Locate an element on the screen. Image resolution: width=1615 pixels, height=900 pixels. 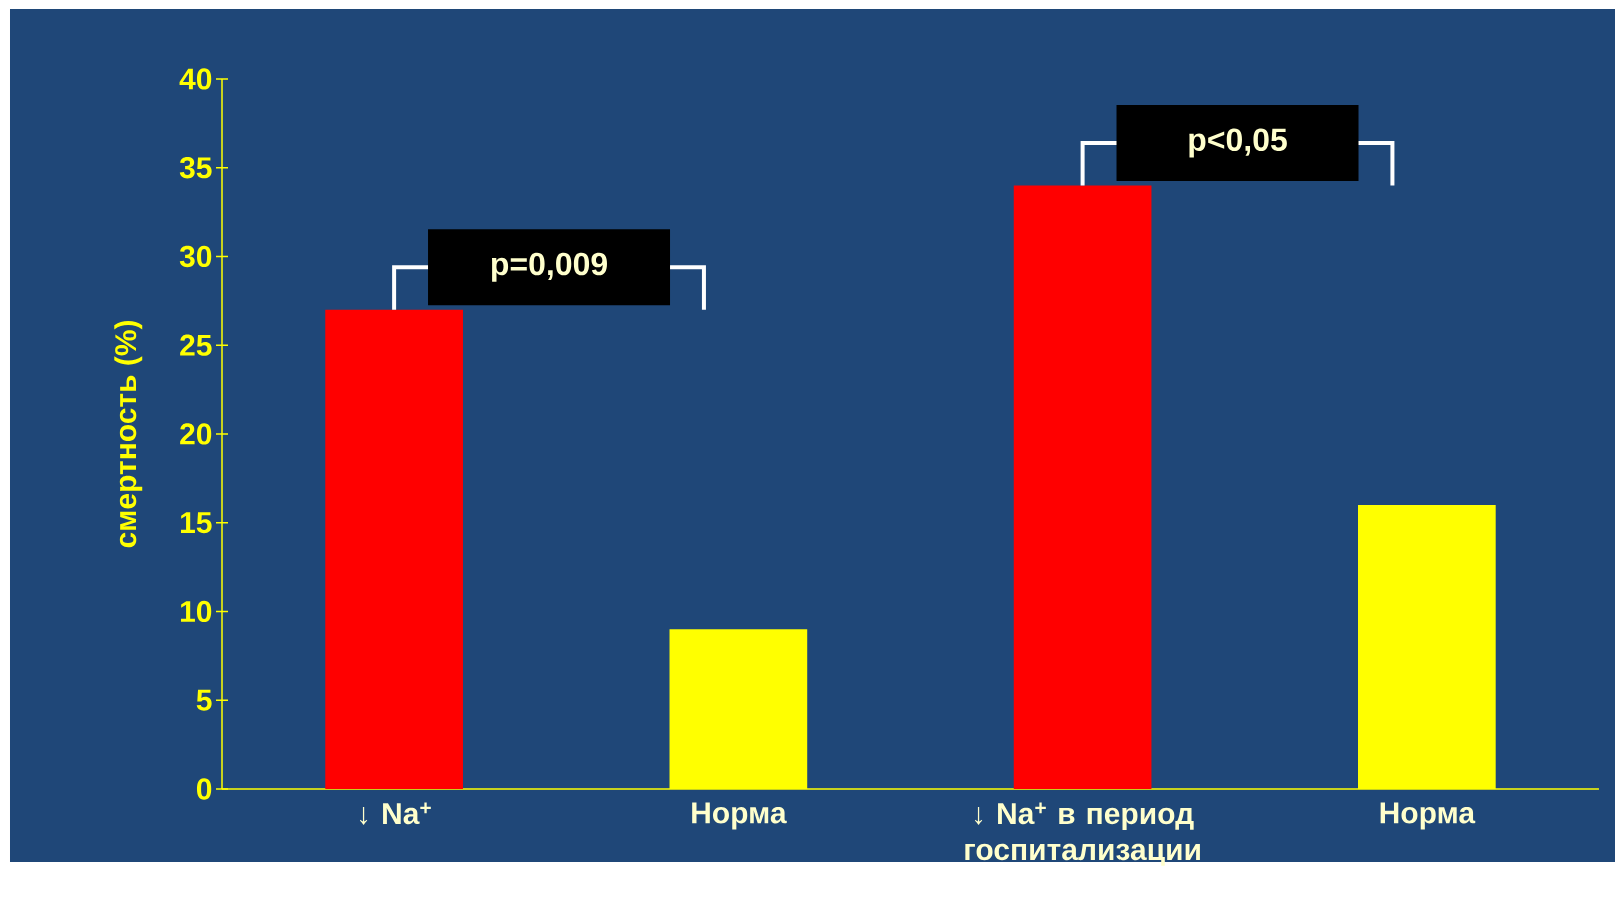
y-tick-label: 10 is located at coordinates (196, 611).